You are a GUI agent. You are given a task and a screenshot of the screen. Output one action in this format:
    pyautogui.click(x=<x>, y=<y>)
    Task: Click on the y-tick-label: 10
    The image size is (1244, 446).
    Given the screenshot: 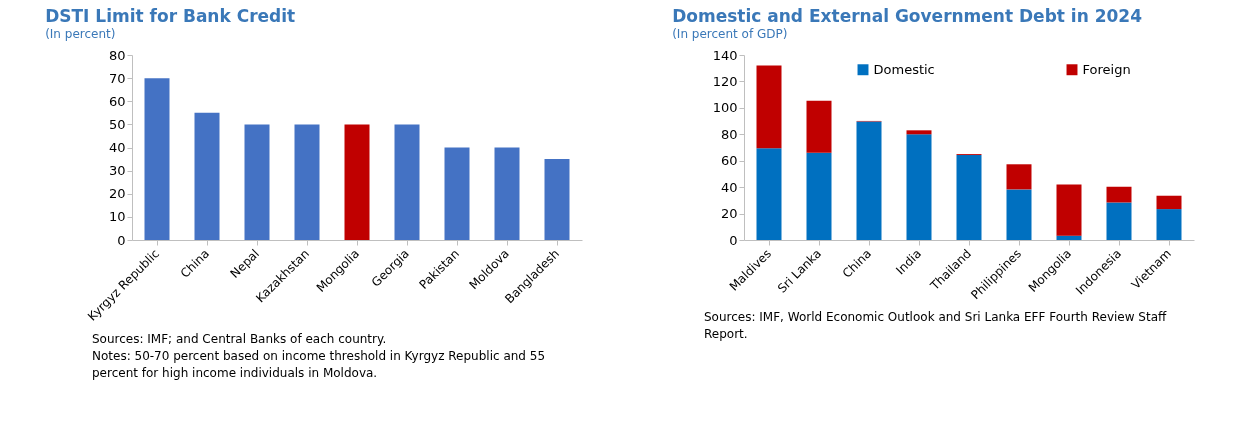 What is the action you would take?
    pyautogui.click(x=117, y=217)
    